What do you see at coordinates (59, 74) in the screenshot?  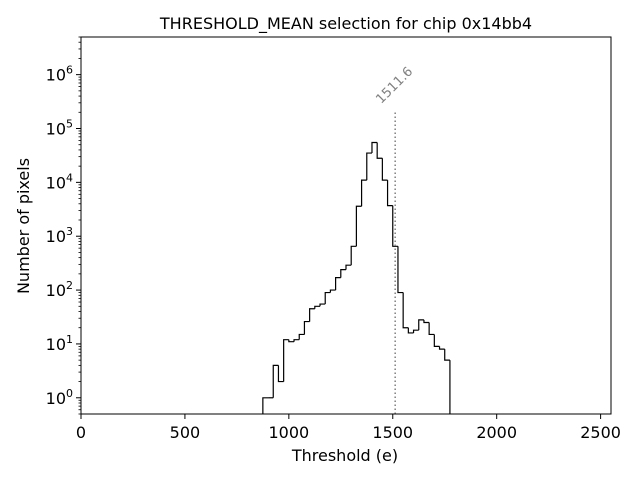 I see `y-tick-label: 10⁶` at bounding box center [59, 74].